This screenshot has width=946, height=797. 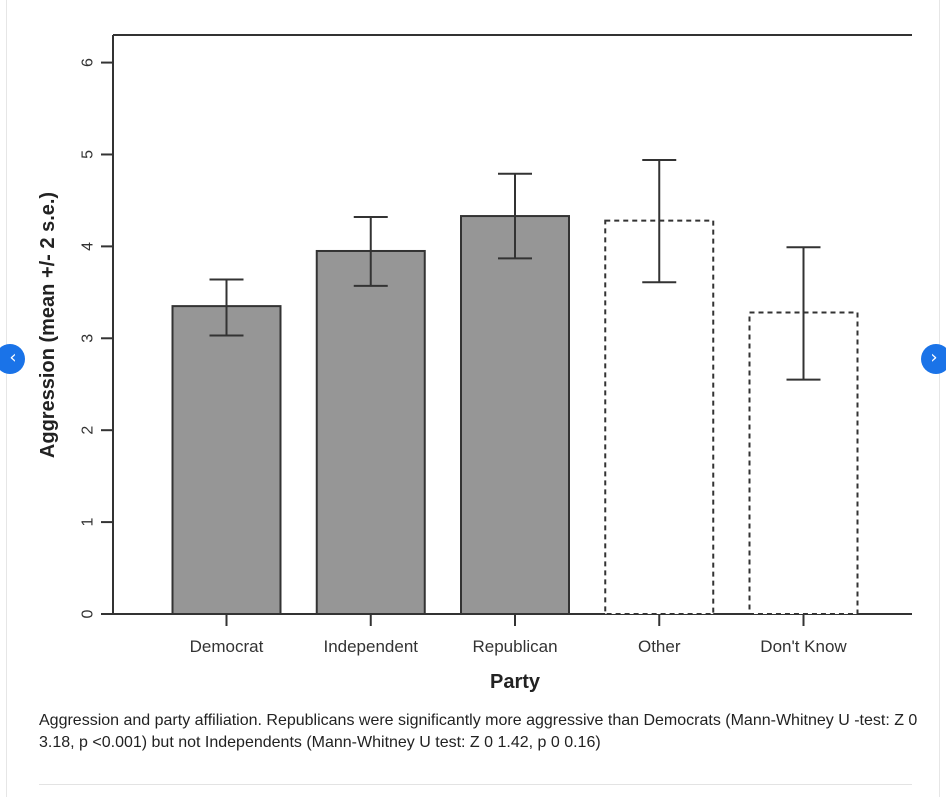 I want to click on bar-other, so click(x=659, y=417).